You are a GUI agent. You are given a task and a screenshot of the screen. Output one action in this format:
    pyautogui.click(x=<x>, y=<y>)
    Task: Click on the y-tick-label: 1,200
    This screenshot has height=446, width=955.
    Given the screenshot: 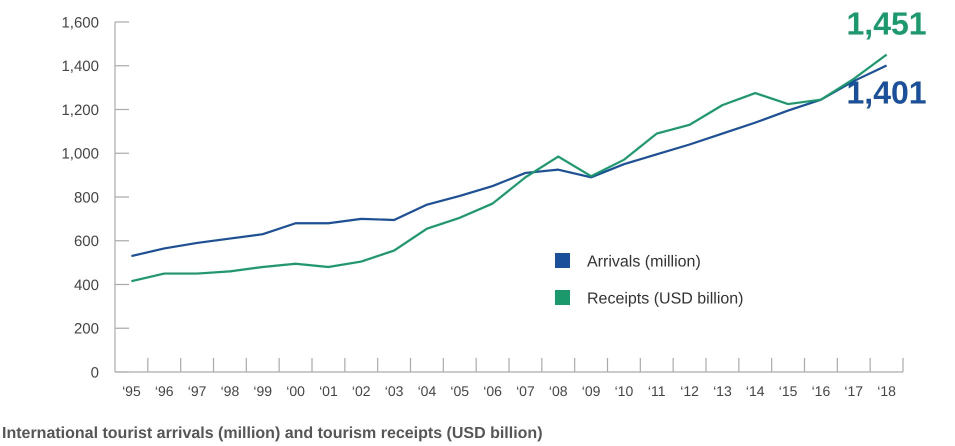 What is the action you would take?
    pyautogui.click(x=80, y=110)
    